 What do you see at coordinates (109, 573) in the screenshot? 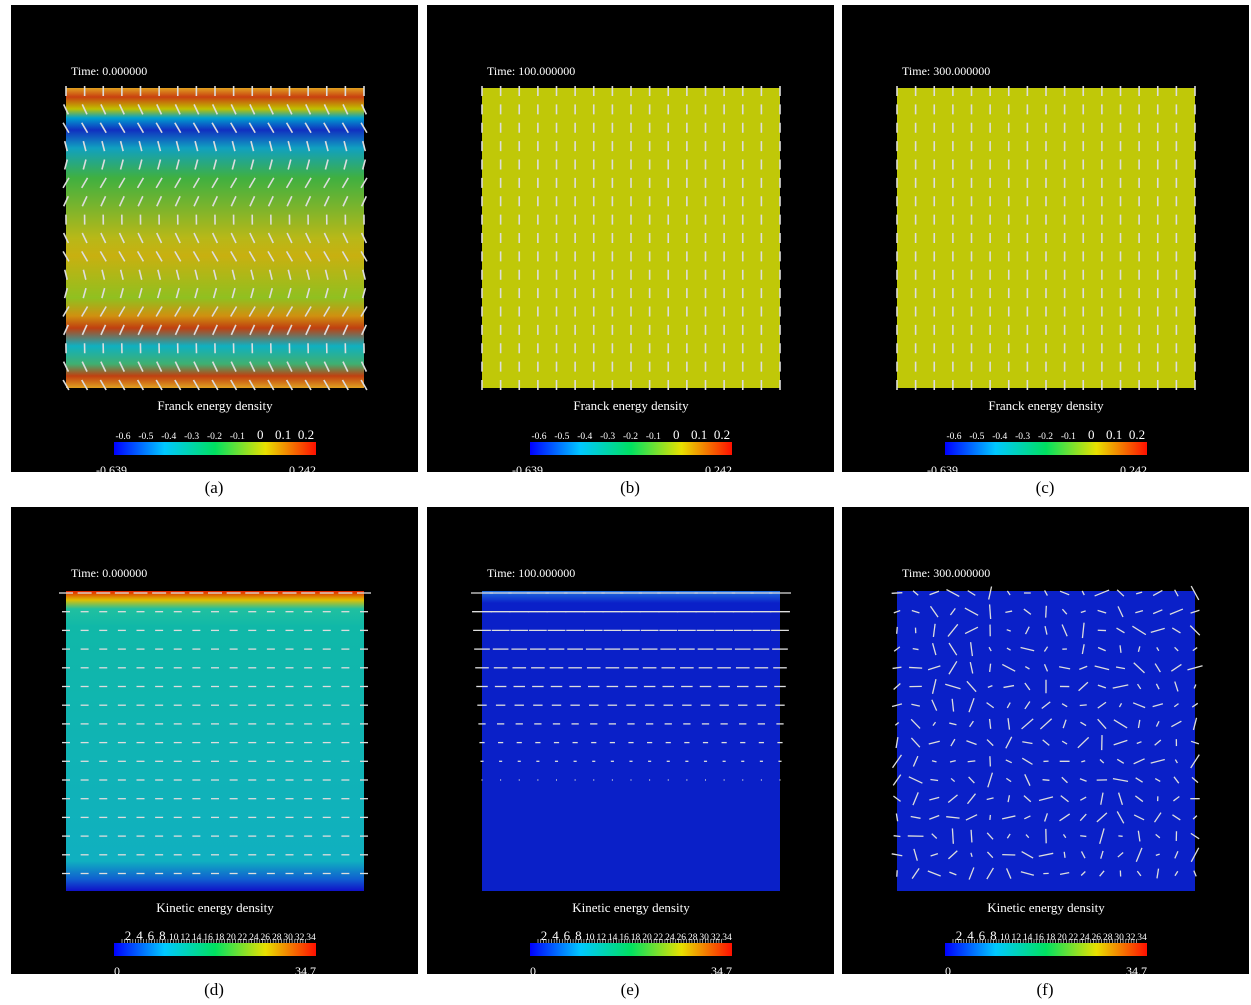
I see `time-label: Time: 0.000000` at bounding box center [109, 573].